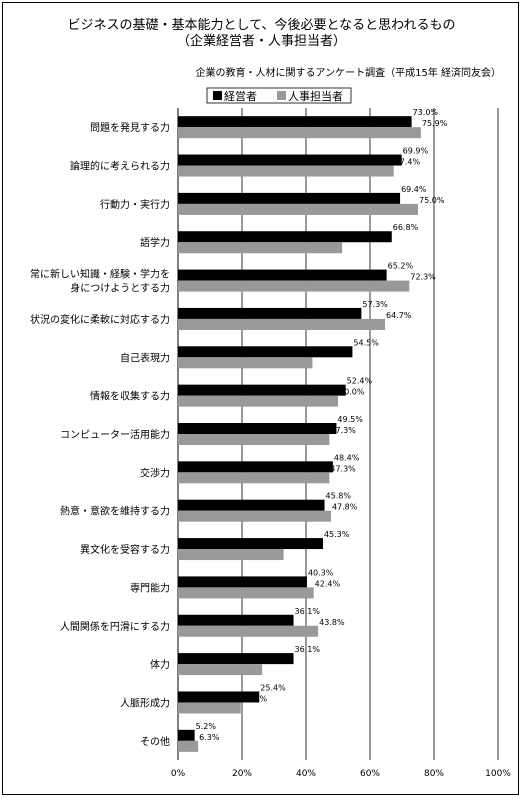 The height and width of the screenshot is (799, 523). Describe the element at coordinates (350, 419) in the screenshot. I see `data-label: 49.5%` at that location.